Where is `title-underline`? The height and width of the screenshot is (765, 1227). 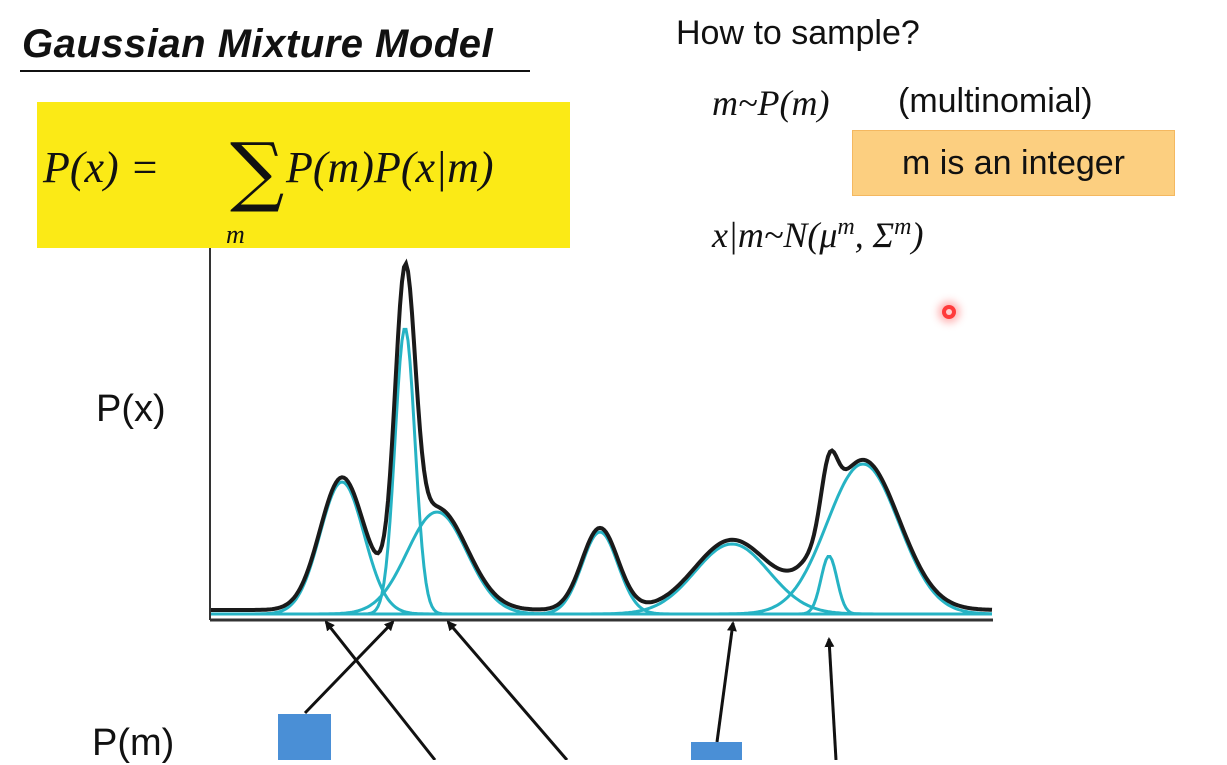 title-underline is located at coordinates (275, 71).